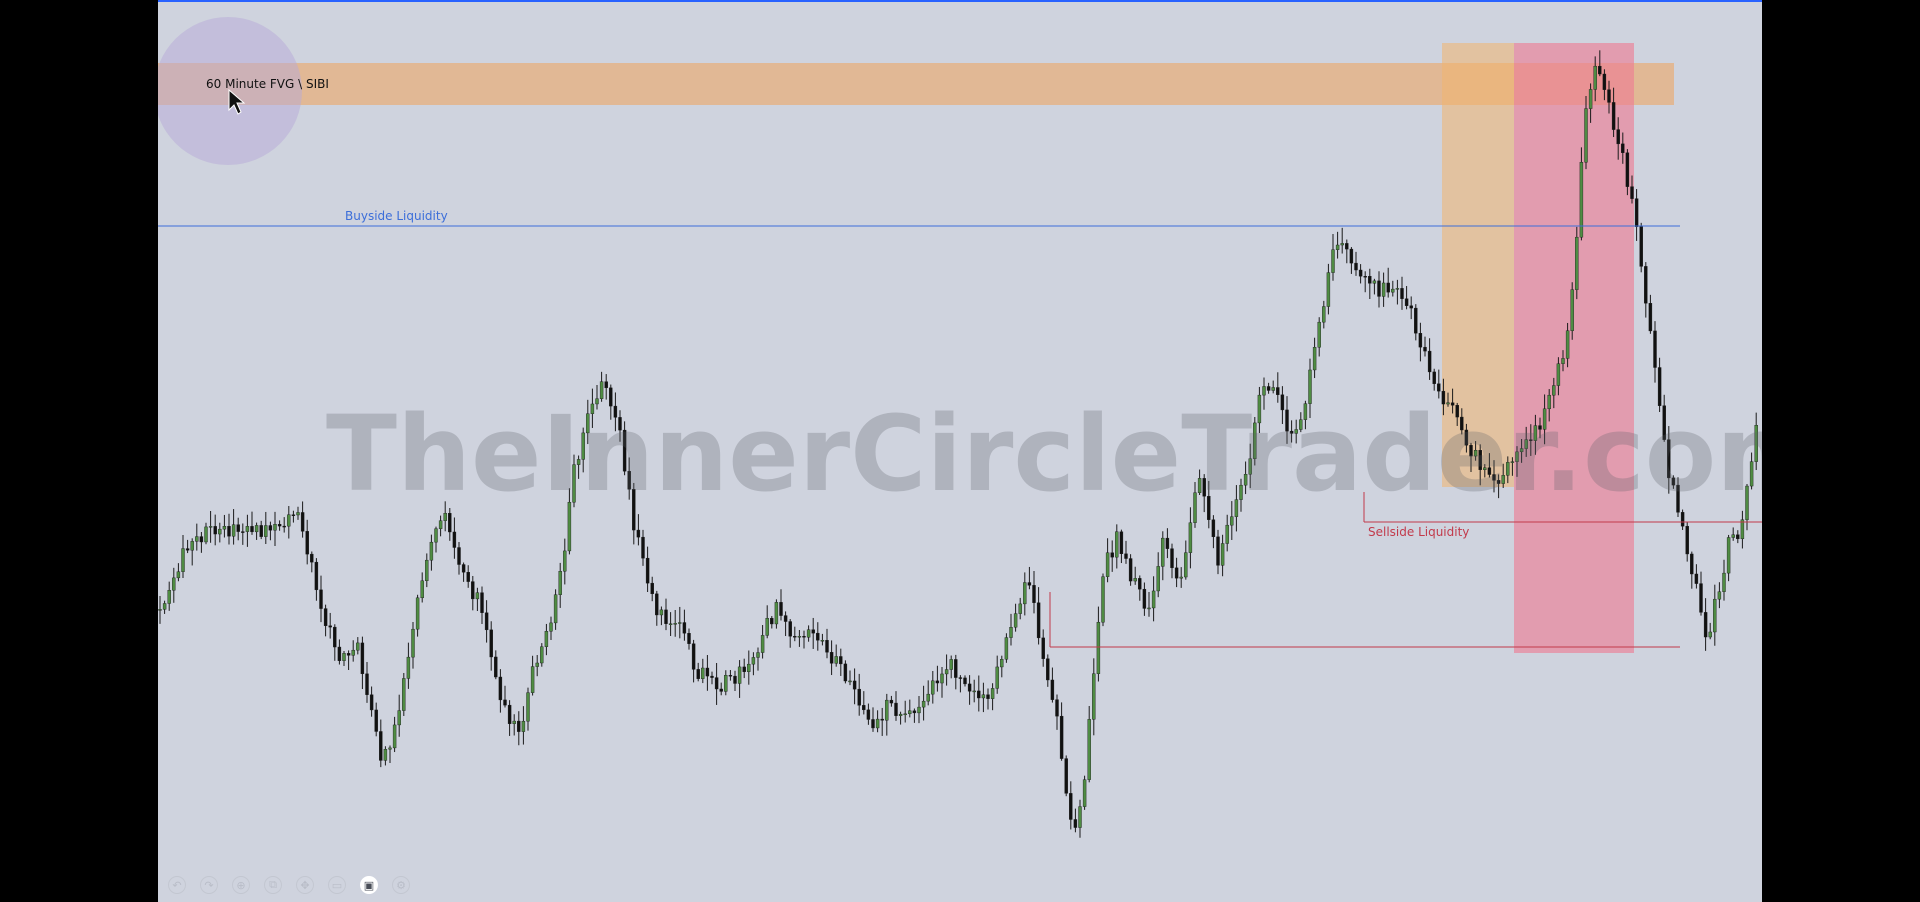 The image size is (1920, 902). Describe the element at coordinates (305, 885) in the screenshot. I see `pan-icon: ✥` at that location.